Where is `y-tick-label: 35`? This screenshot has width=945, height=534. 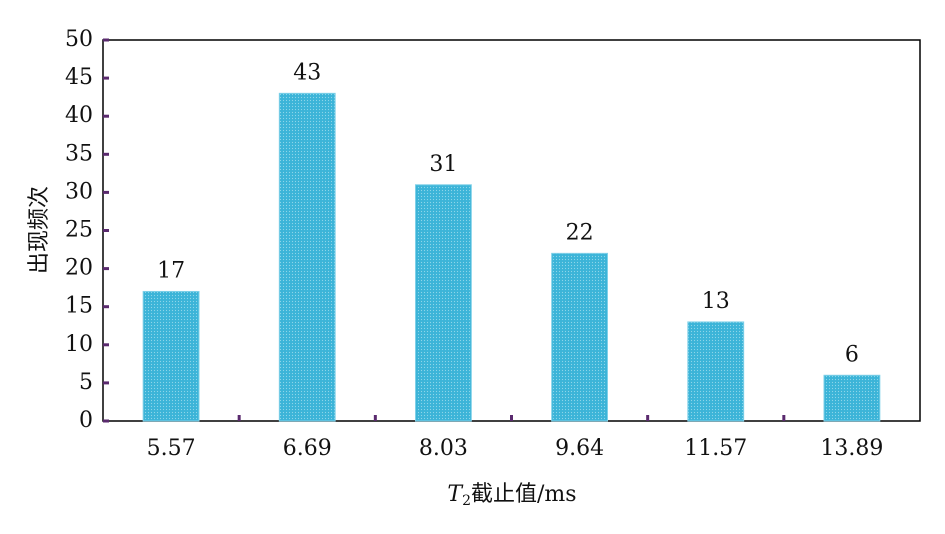
y-tick-label: 35 is located at coordinates (79, 153).